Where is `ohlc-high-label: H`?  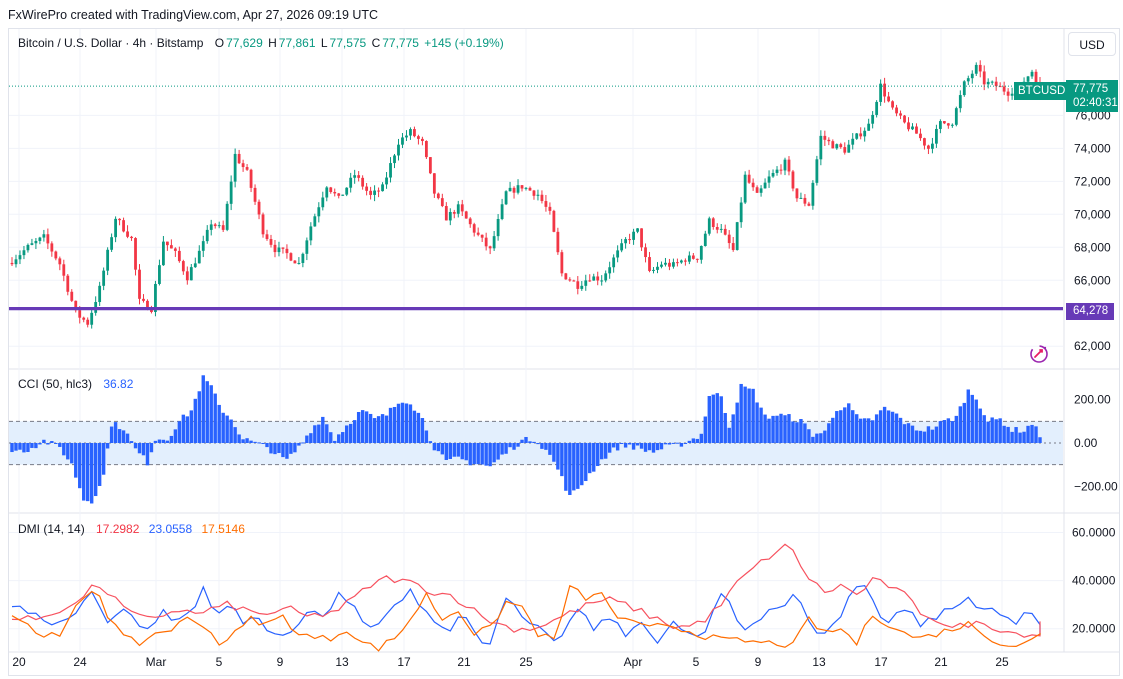
ohlc-high-label: H is located at coordinates (272, 43).